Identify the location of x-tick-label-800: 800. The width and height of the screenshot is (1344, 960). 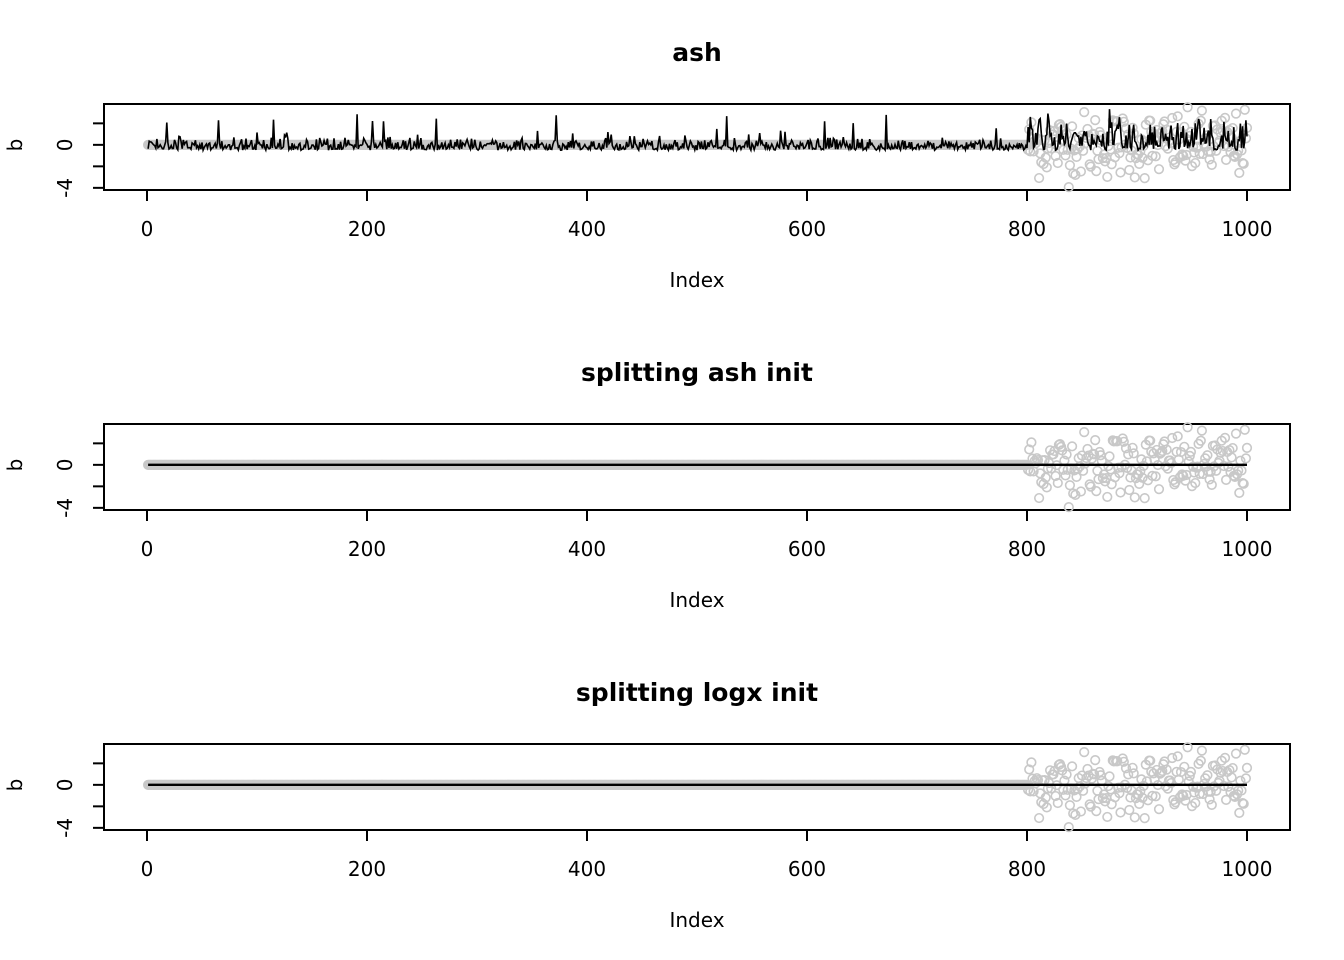
(1027, 869).